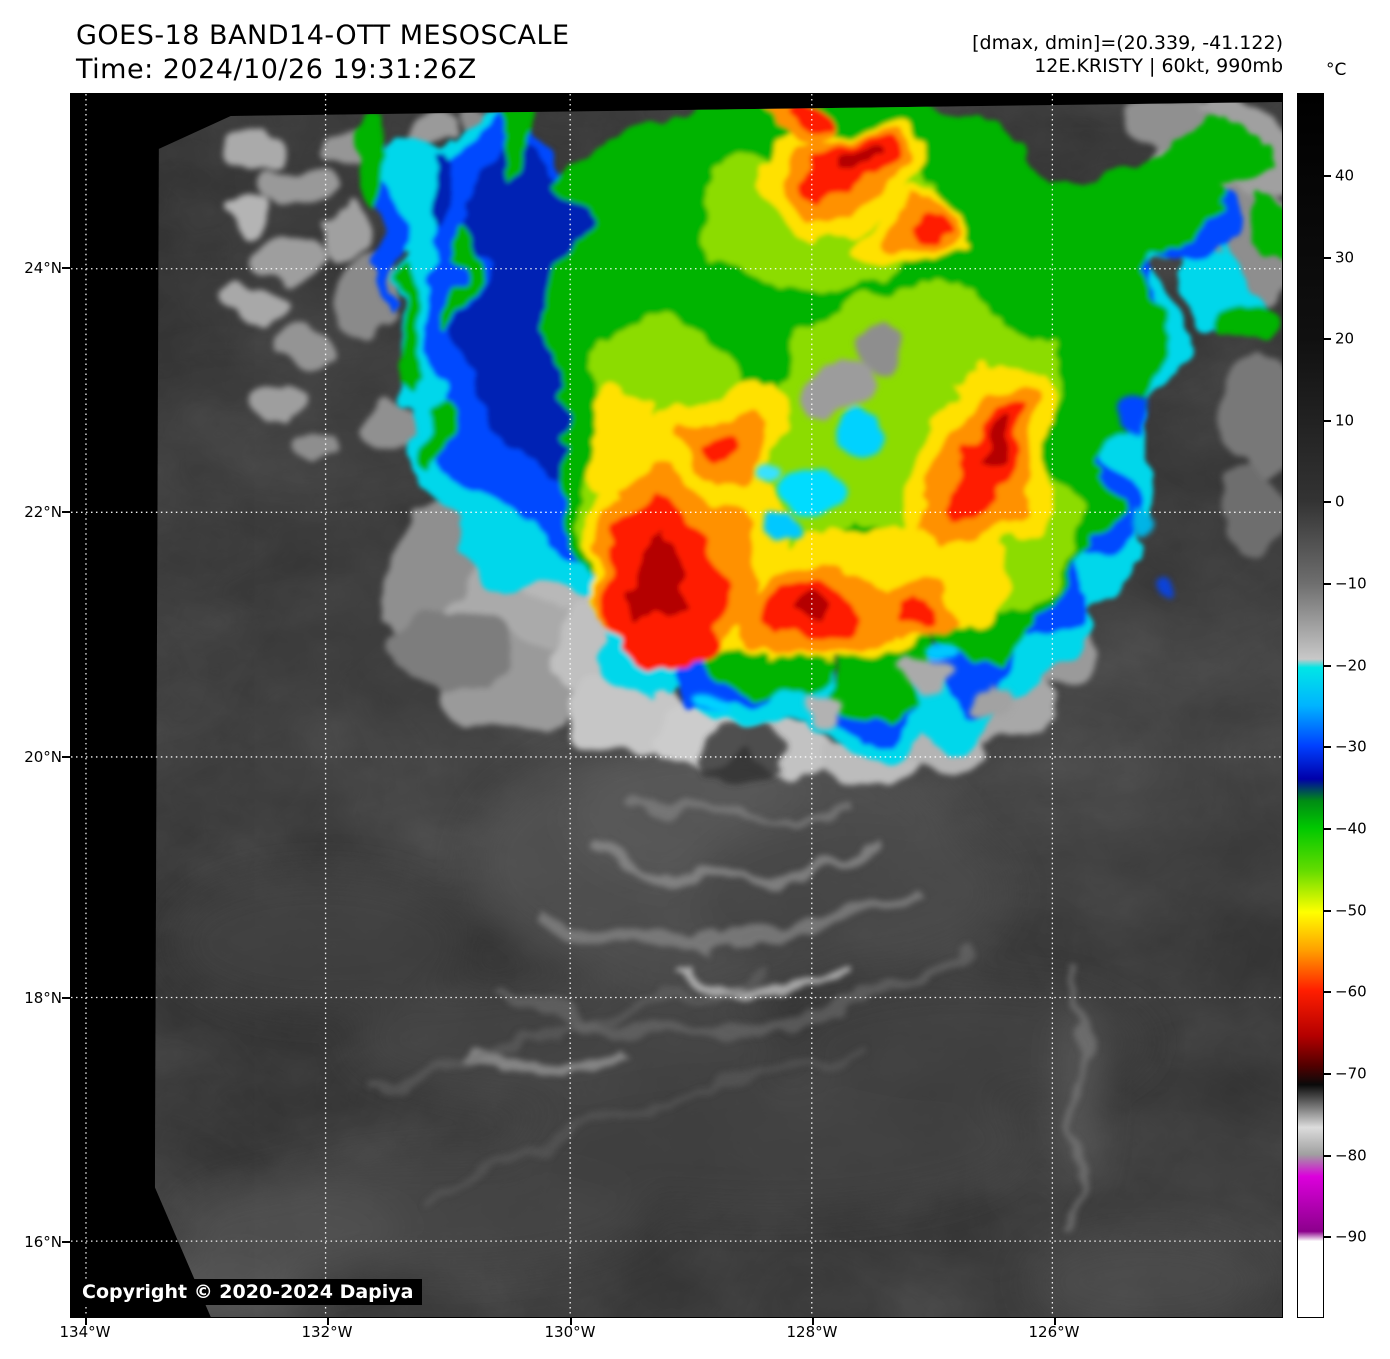  I want to click on copyright: Copyright © 2020-2024 Dapiya, so click(248, 1292).